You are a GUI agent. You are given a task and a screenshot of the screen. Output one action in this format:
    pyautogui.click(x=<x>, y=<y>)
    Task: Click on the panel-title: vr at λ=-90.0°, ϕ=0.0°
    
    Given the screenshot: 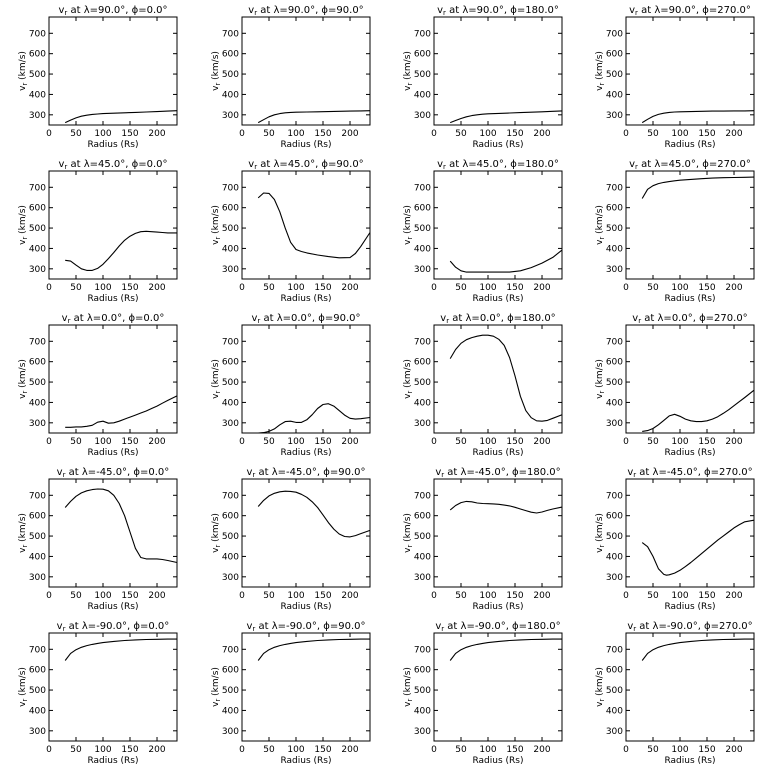 What is the action you would take?
    pyautogui.click(x=113, y=627)
    